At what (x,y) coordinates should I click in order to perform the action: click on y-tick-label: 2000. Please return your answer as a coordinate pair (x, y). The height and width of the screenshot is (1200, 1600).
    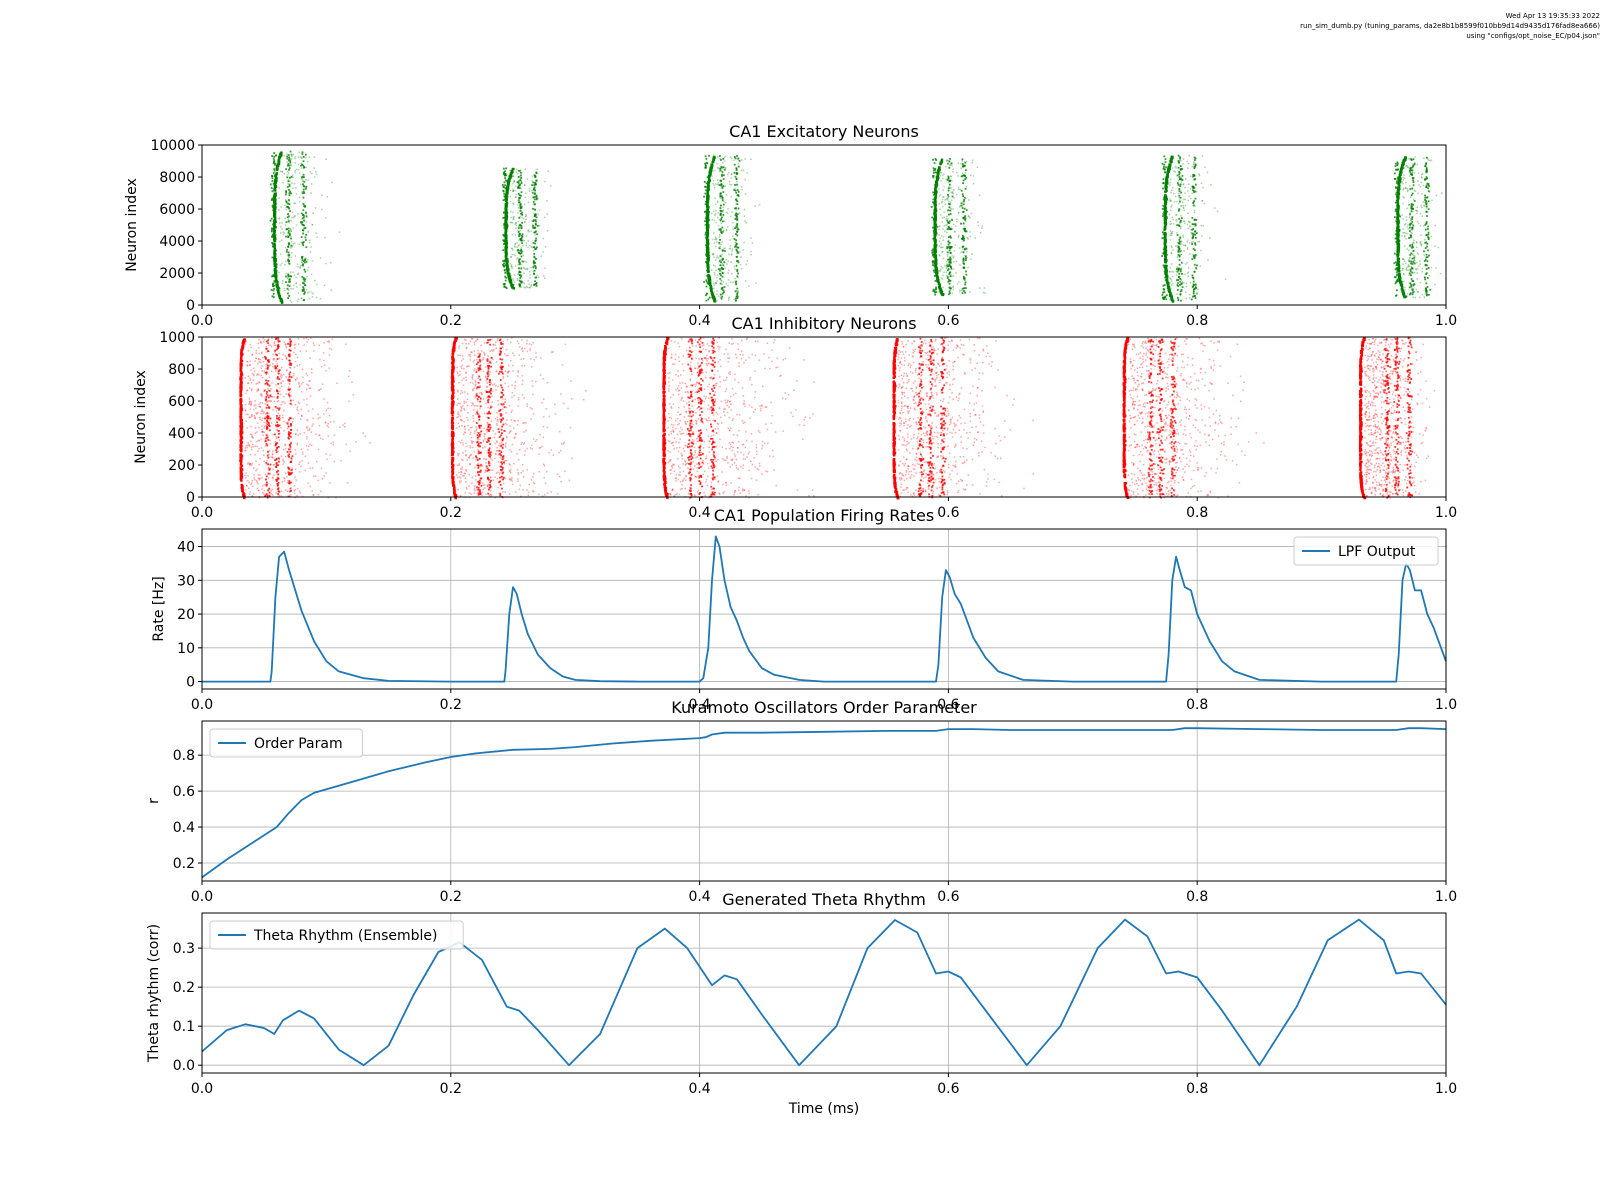
    Looking at the image, I should click on (177, 274).